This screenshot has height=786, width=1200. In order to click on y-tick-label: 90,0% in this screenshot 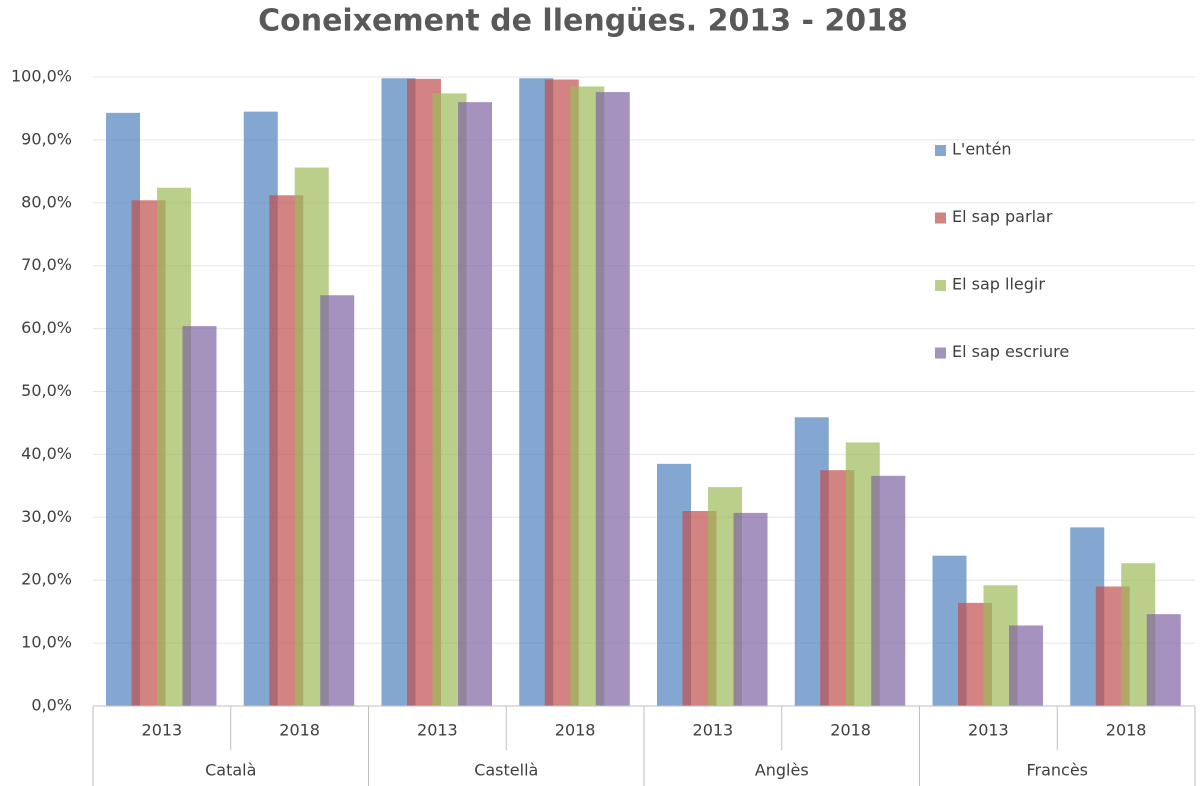, I will do `click(46, 138)`.